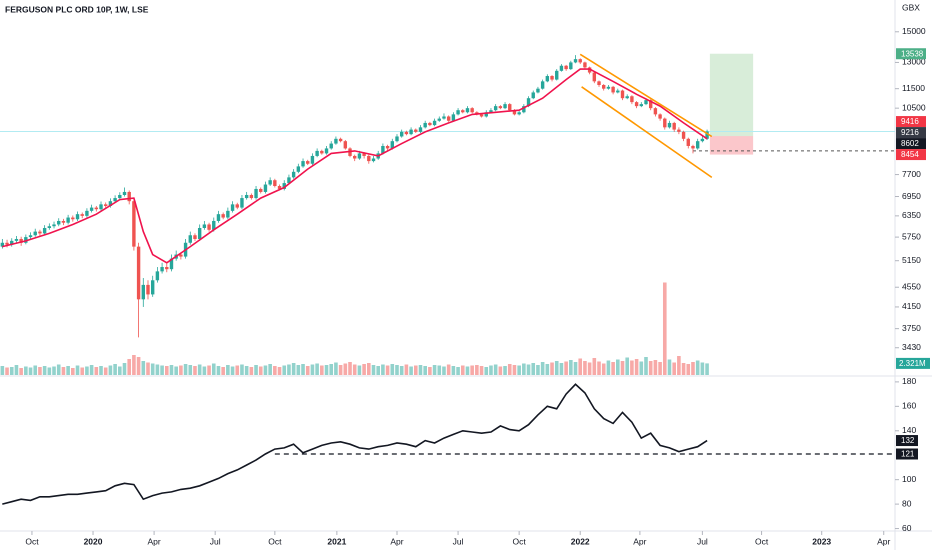  I want to click on y-tick-label: 100, so click(909, 479).